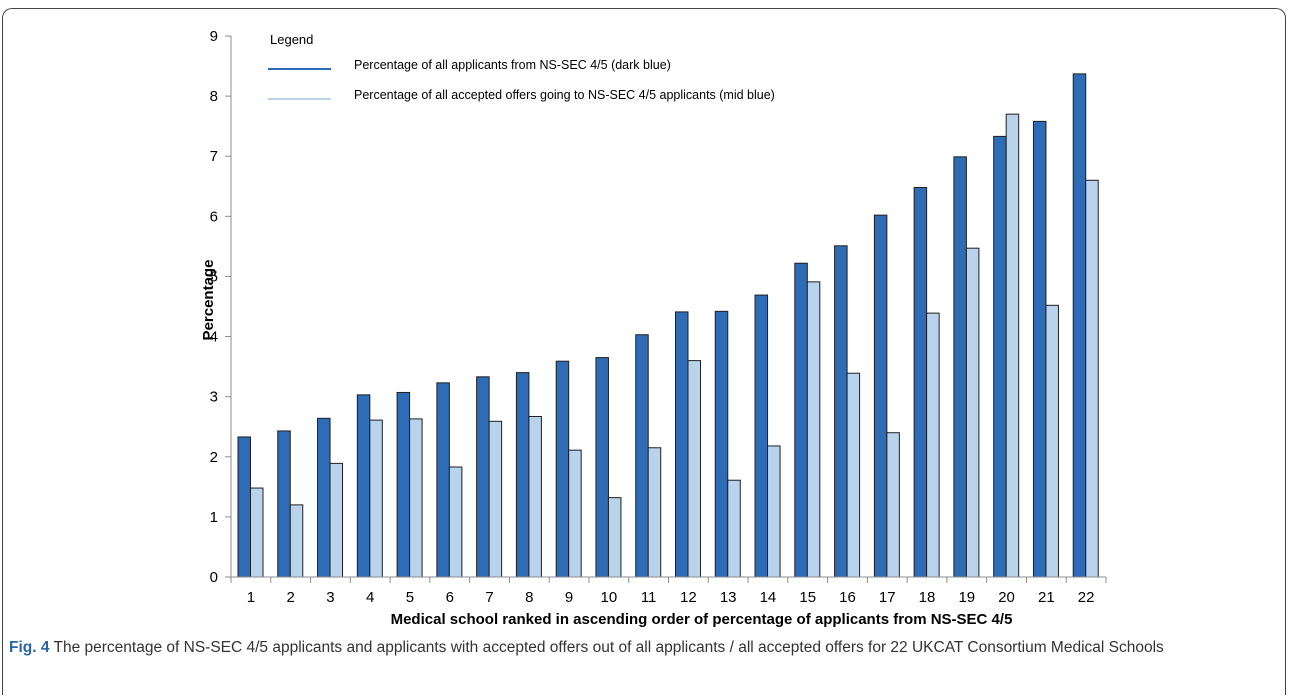  What do you see at coordinates (330, 597) in the screenshot?
I see `x-tick-label: 3` at bounding box center [330, 597].